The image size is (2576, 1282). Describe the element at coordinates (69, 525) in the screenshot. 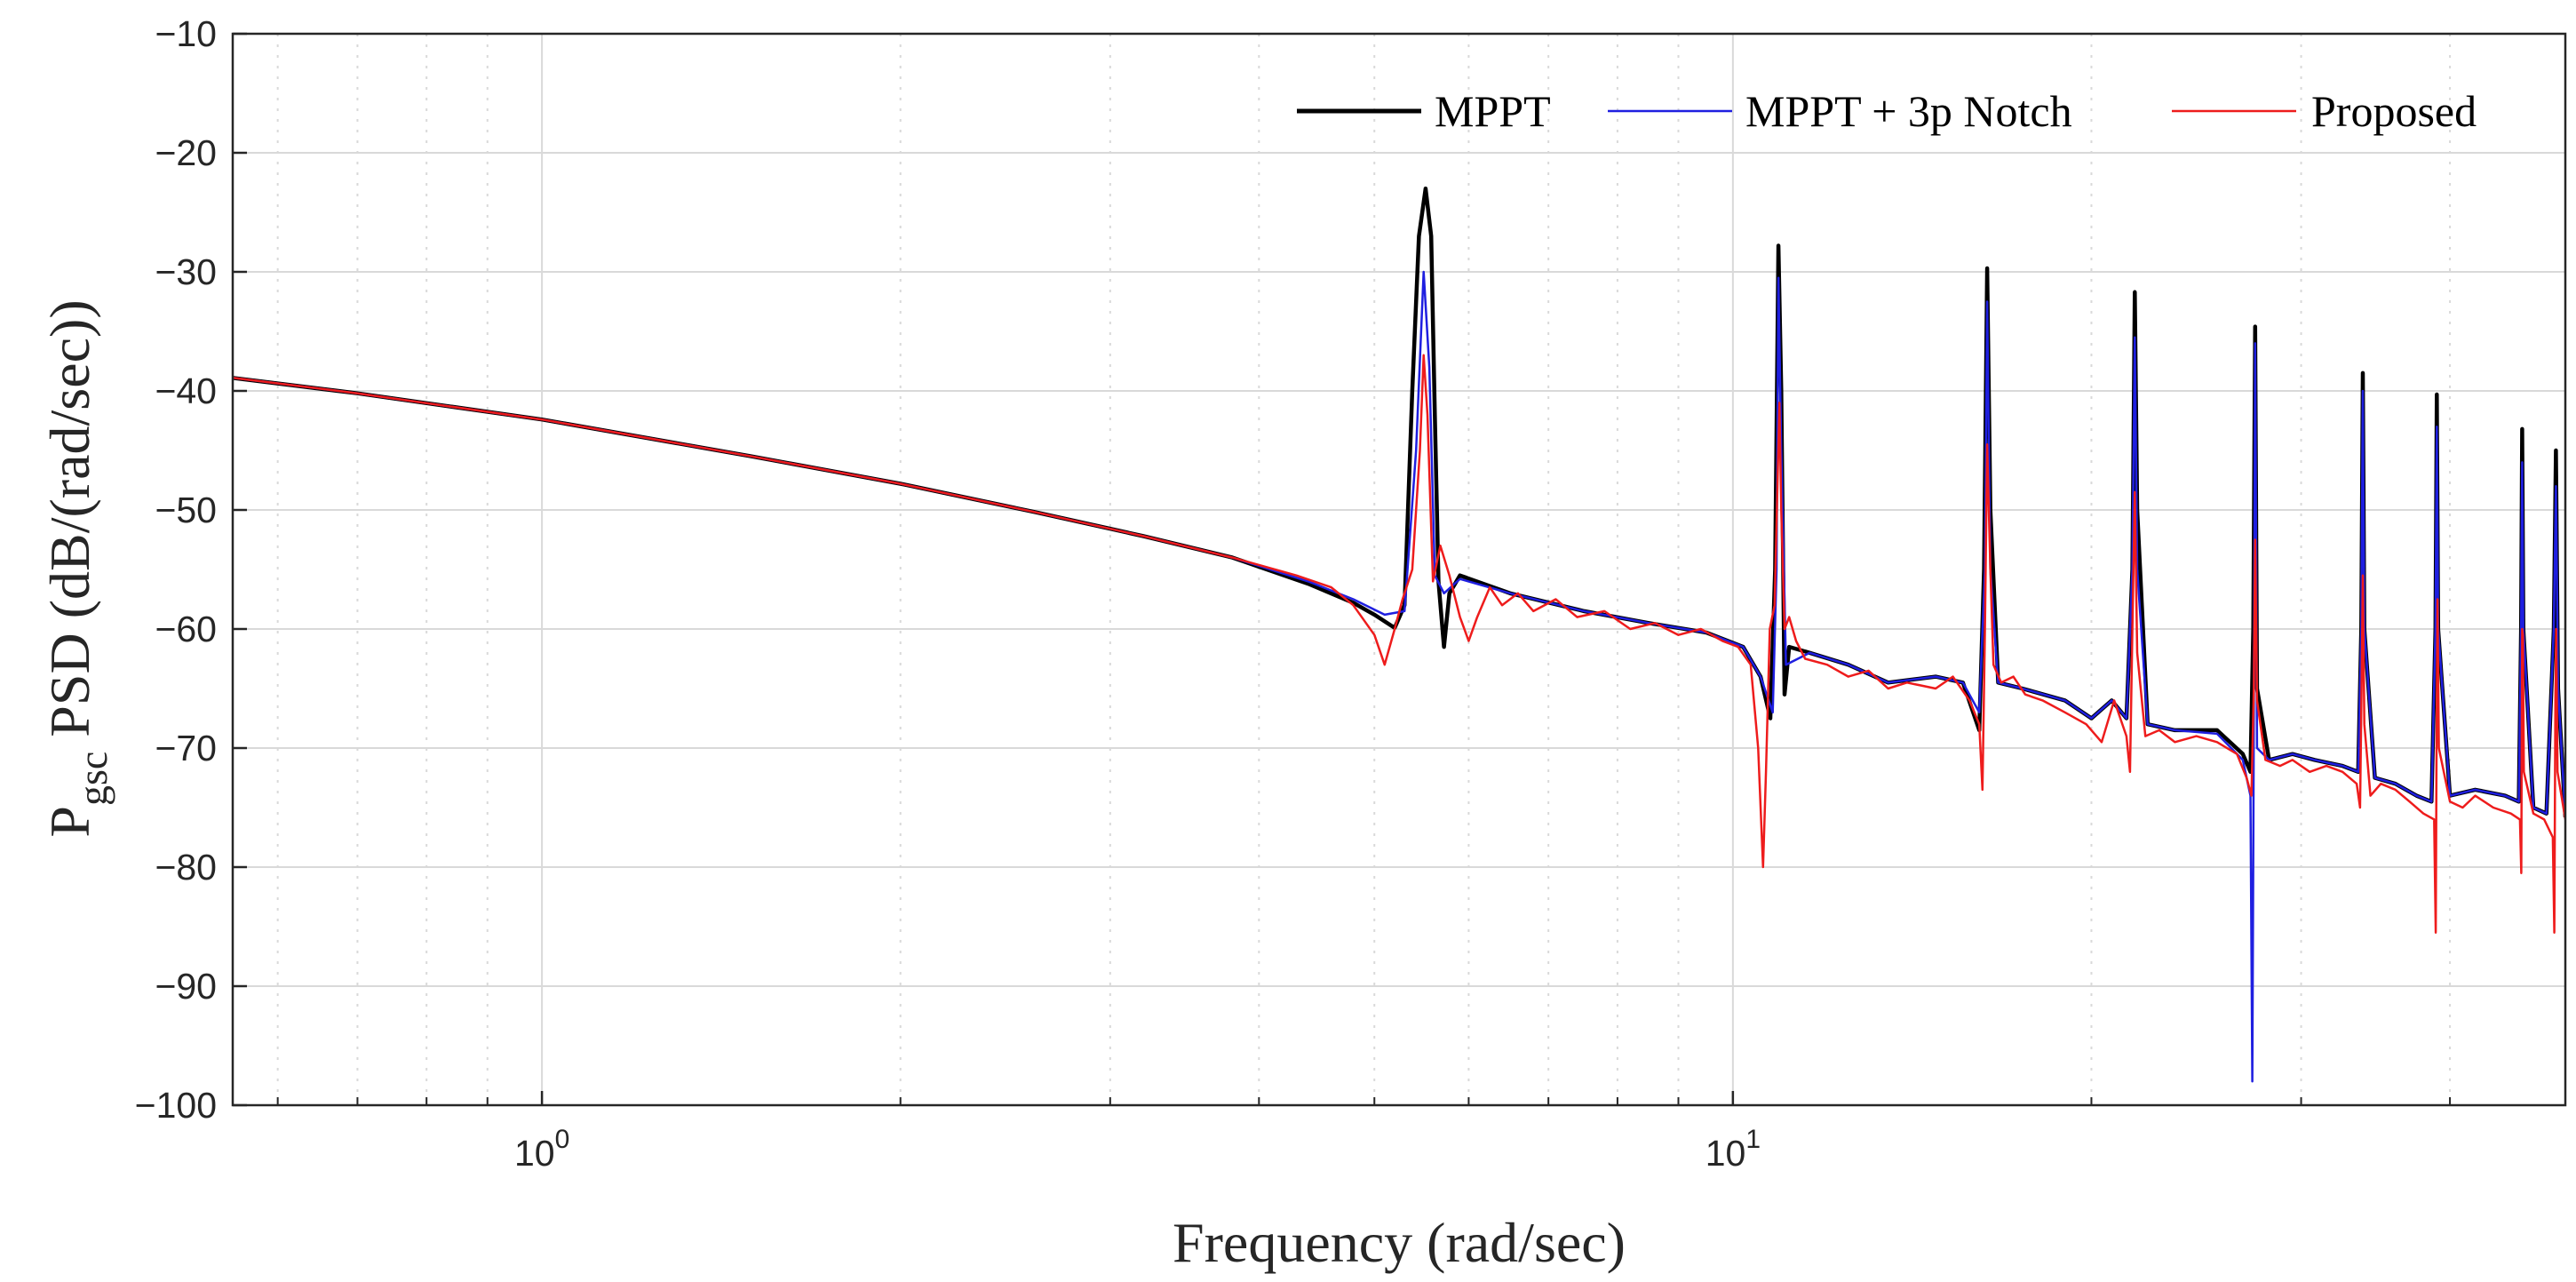

I see `y-axis-title-unit: PSD (dB/(rad/sec))` at that location.